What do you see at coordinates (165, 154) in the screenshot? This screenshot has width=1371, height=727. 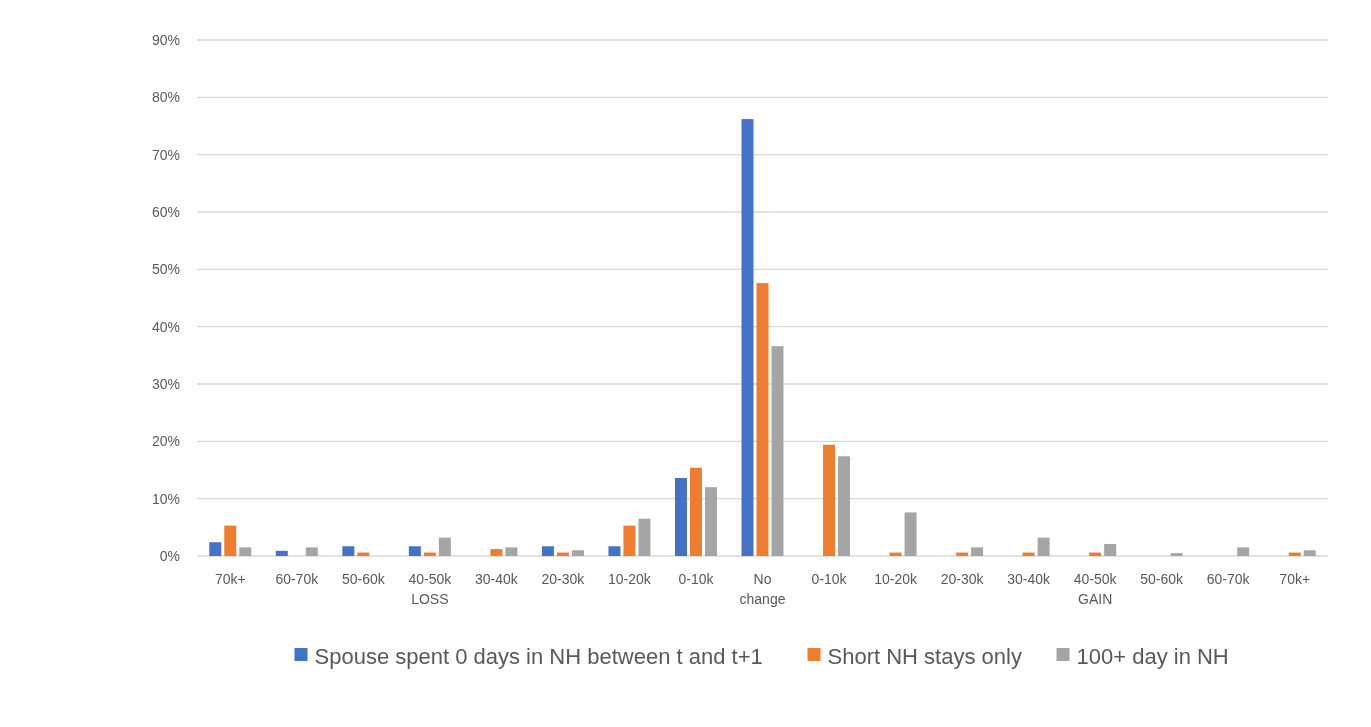 I see `y-tick-label: 70%` at bounding box center [165, 154].